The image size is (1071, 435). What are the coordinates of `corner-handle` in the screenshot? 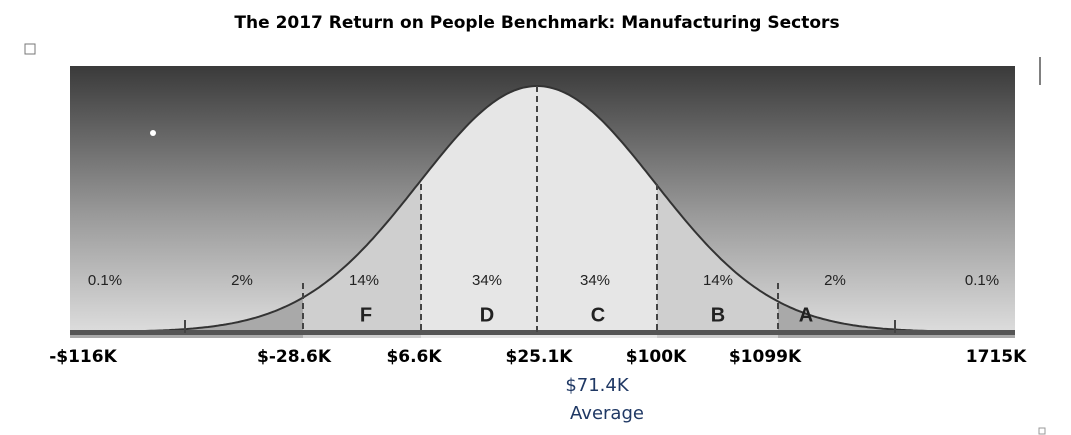 It's located at (1042, 431).